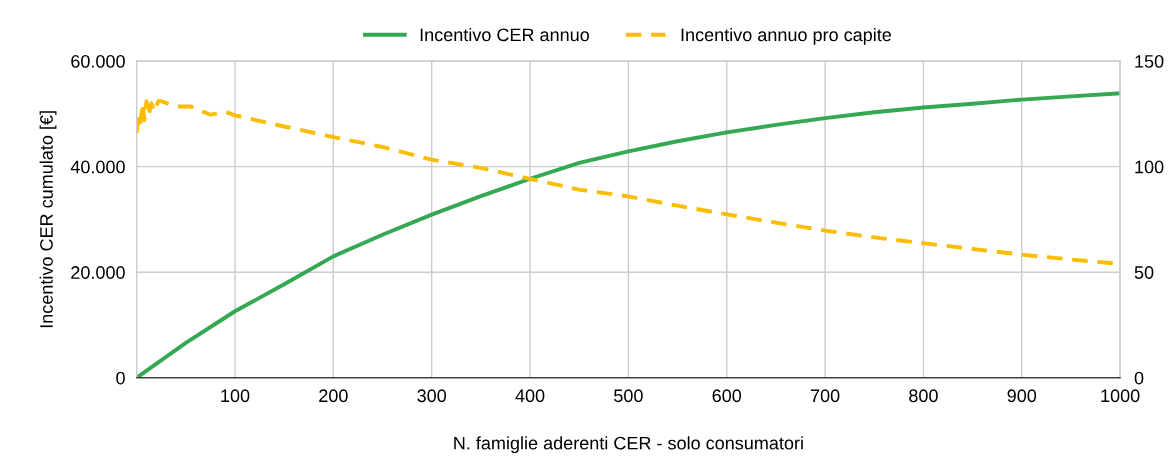 This screenshot has height=459, width=1168. Describe the element at coordinates (628, 396) in the screenshot. I see `x-tick-label: 500` at that location.